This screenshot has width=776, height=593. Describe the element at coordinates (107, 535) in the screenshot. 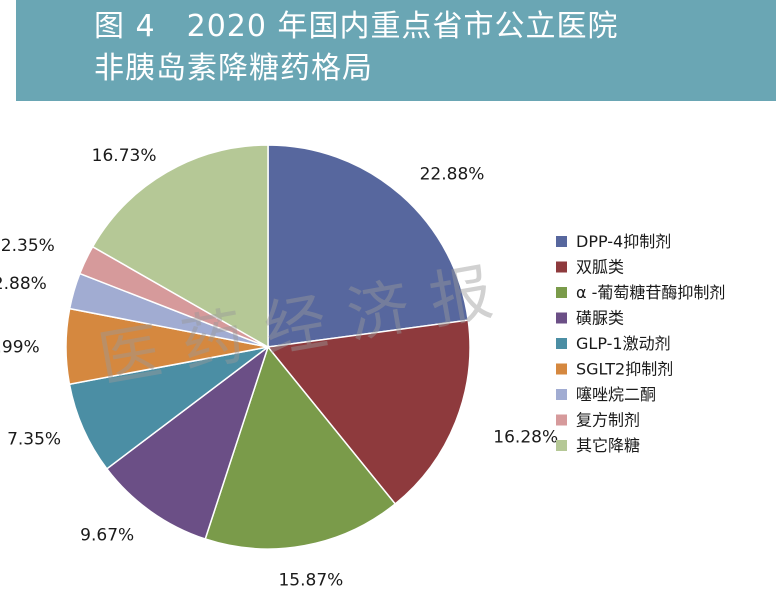

I see `pie-data-label-4: 9.67%` at that location.